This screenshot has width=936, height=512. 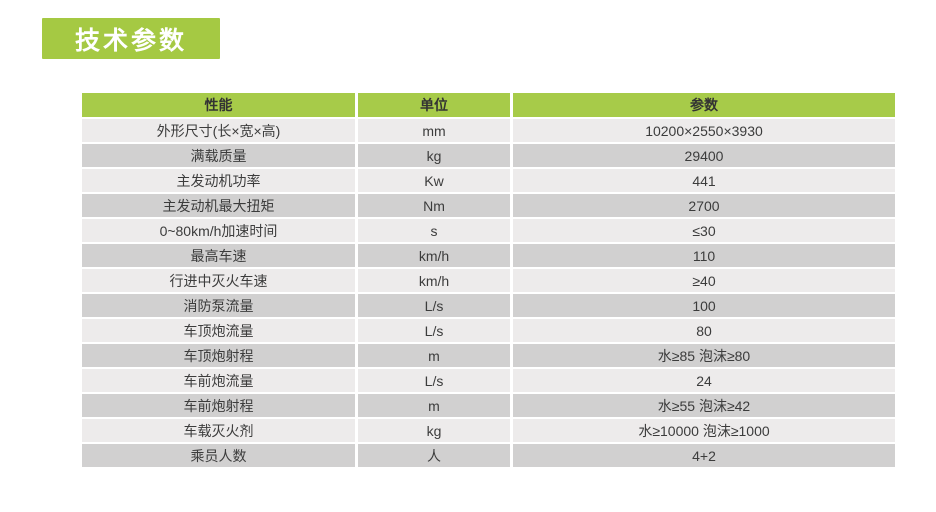 I want to click on spec-value-cell: 水≥85 泡沫≥80, so click(x=704, y=356).